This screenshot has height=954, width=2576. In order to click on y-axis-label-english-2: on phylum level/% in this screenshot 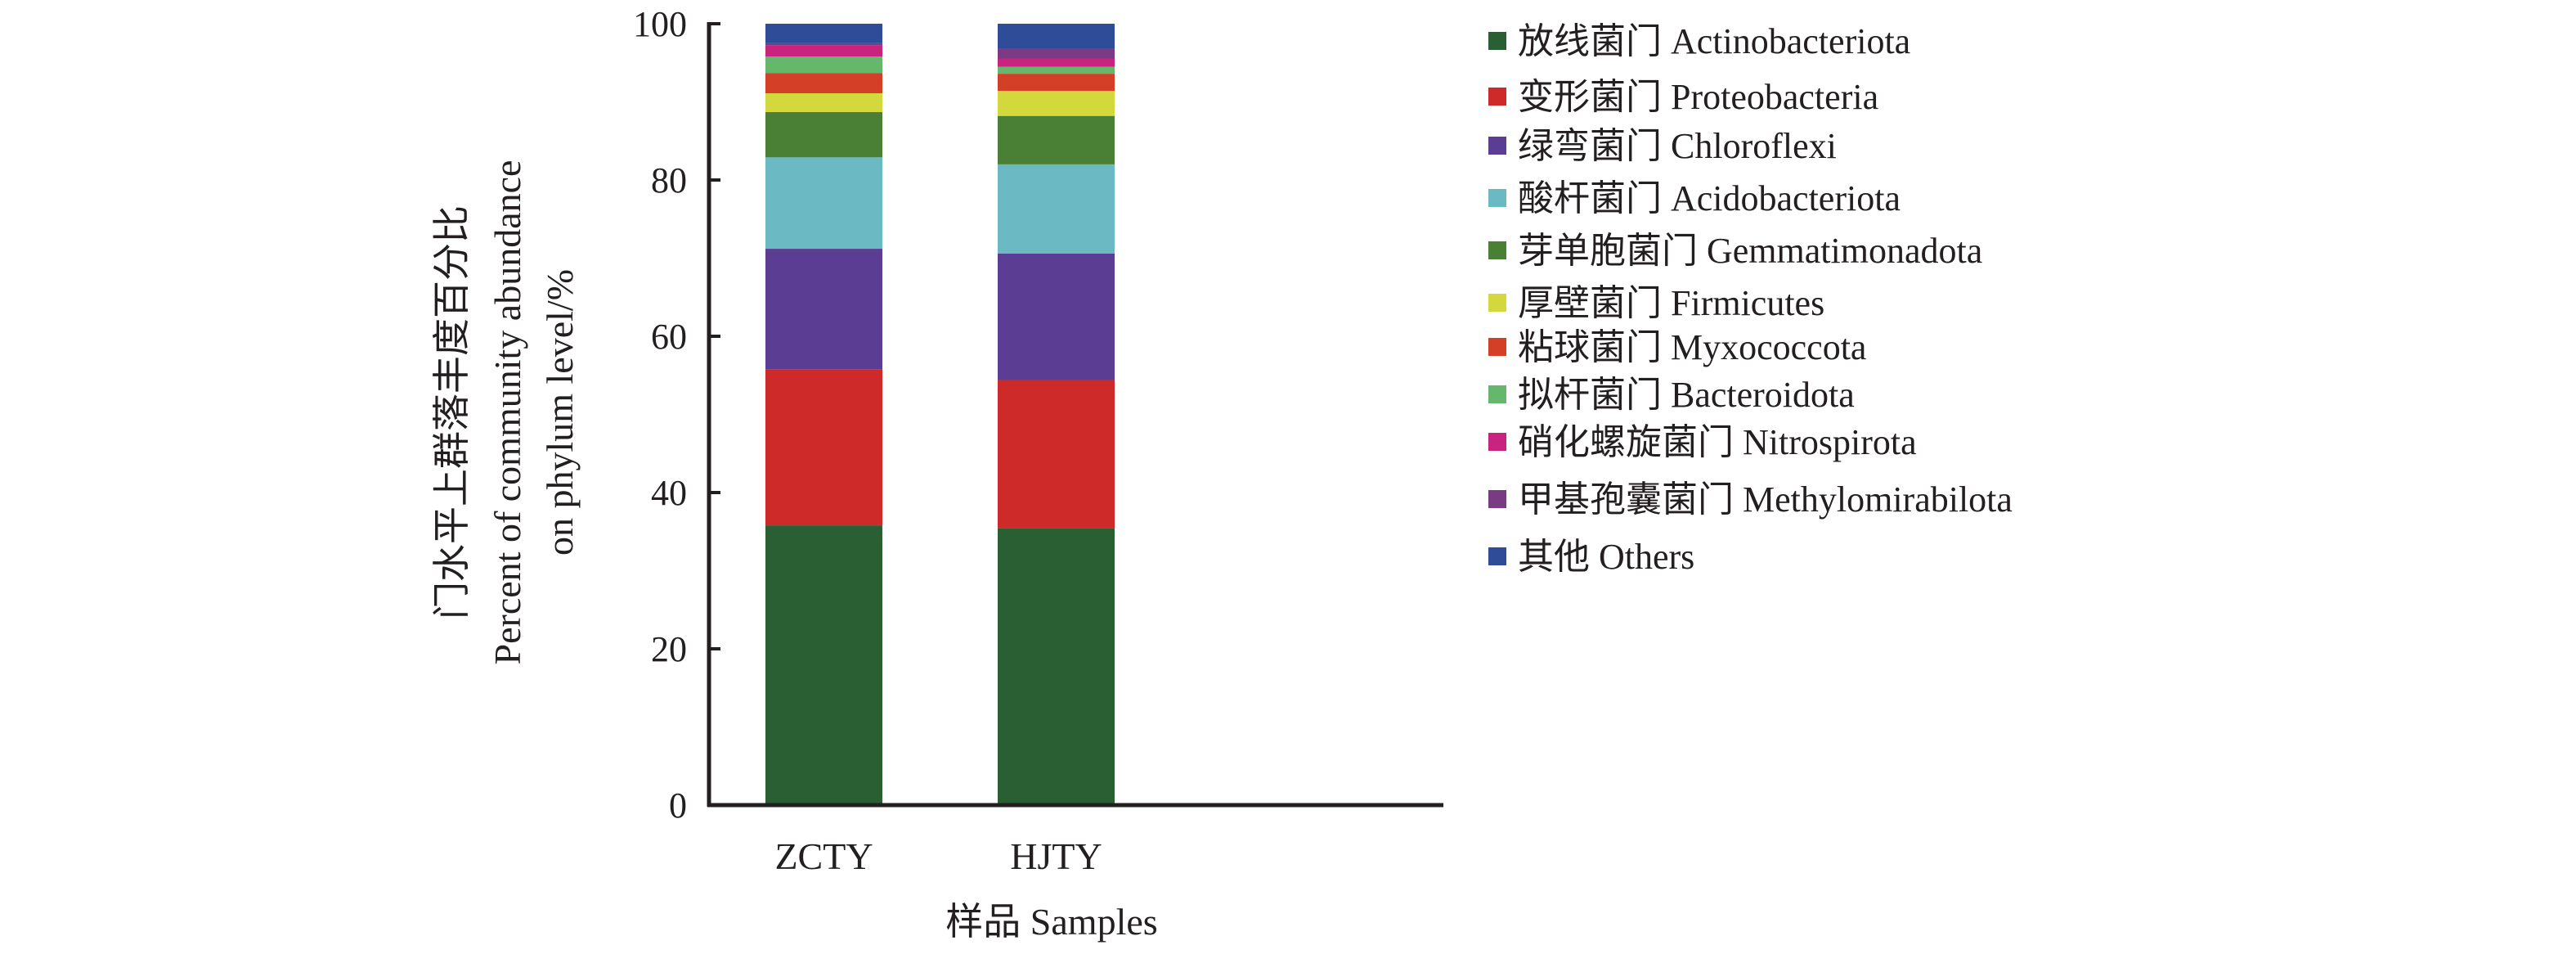, I will do `click(560, 413)`.